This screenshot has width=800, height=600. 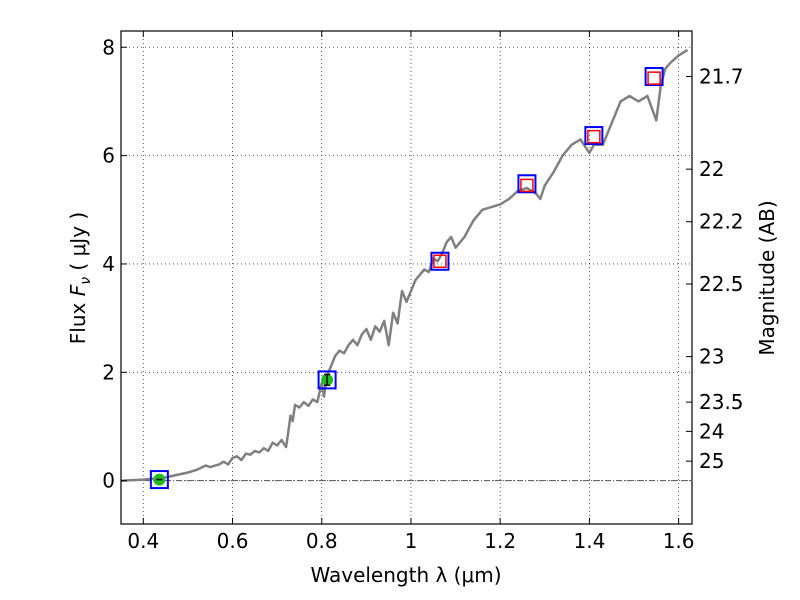 I want to click on right-tick-label: 22, so click(x=711, y=169).